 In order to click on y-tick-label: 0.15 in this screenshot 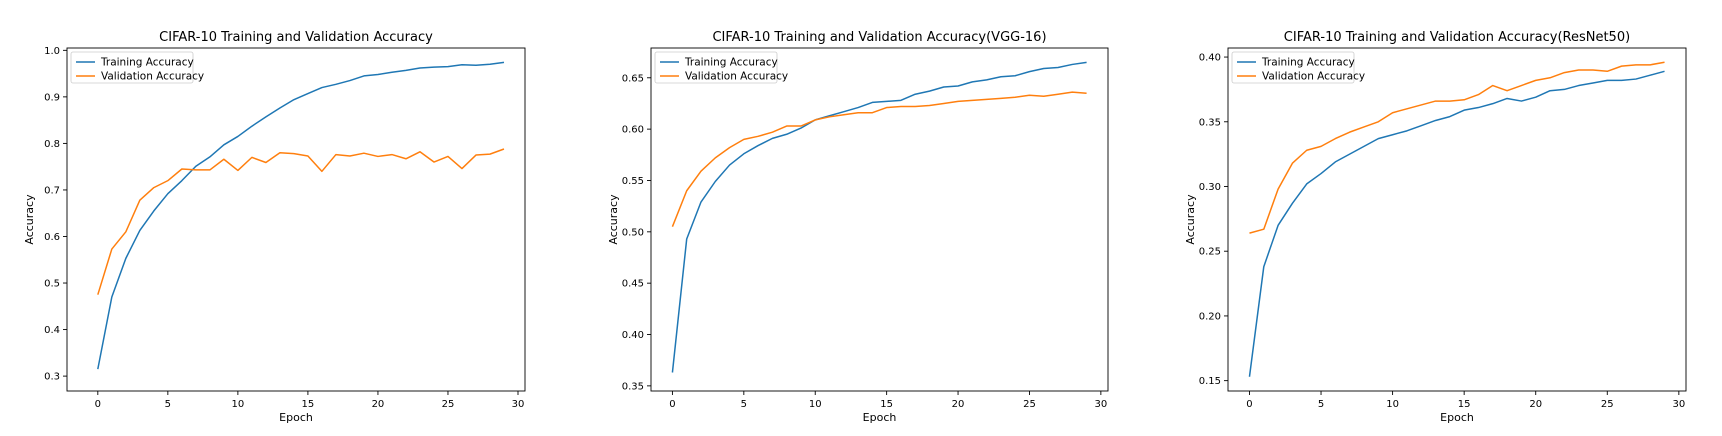, I will do `click(1210, 381)`.